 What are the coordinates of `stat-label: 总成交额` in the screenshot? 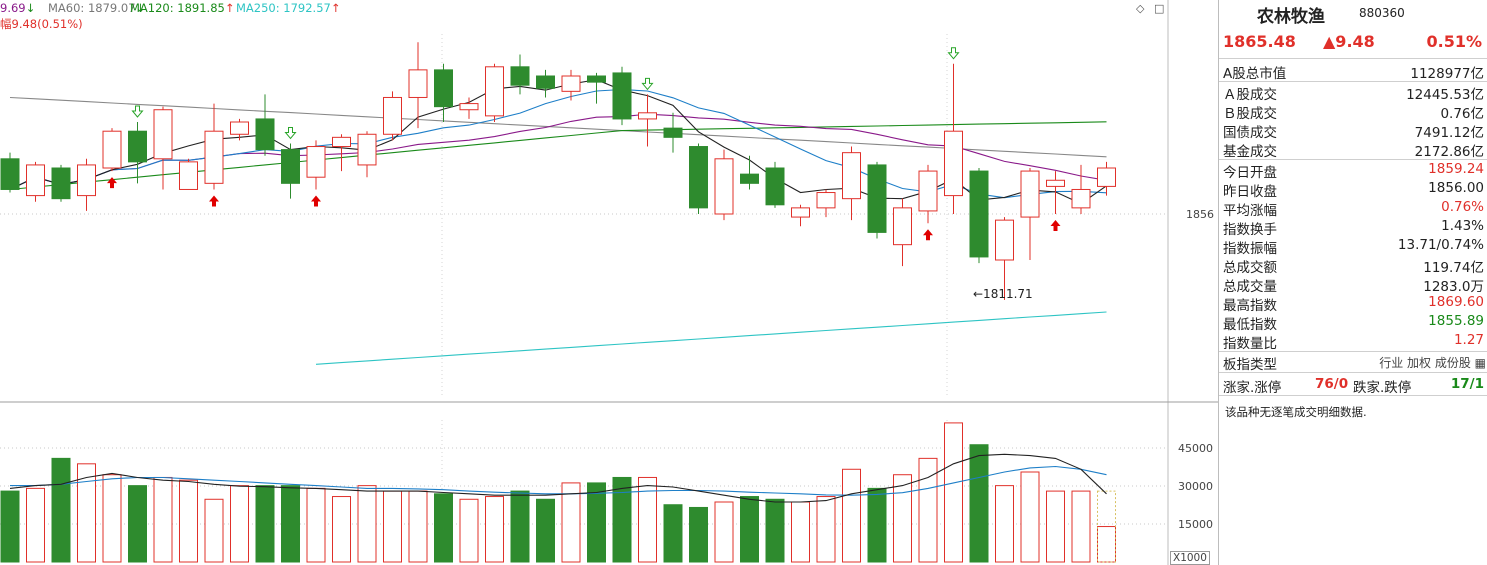 It's located at (1250, 268).